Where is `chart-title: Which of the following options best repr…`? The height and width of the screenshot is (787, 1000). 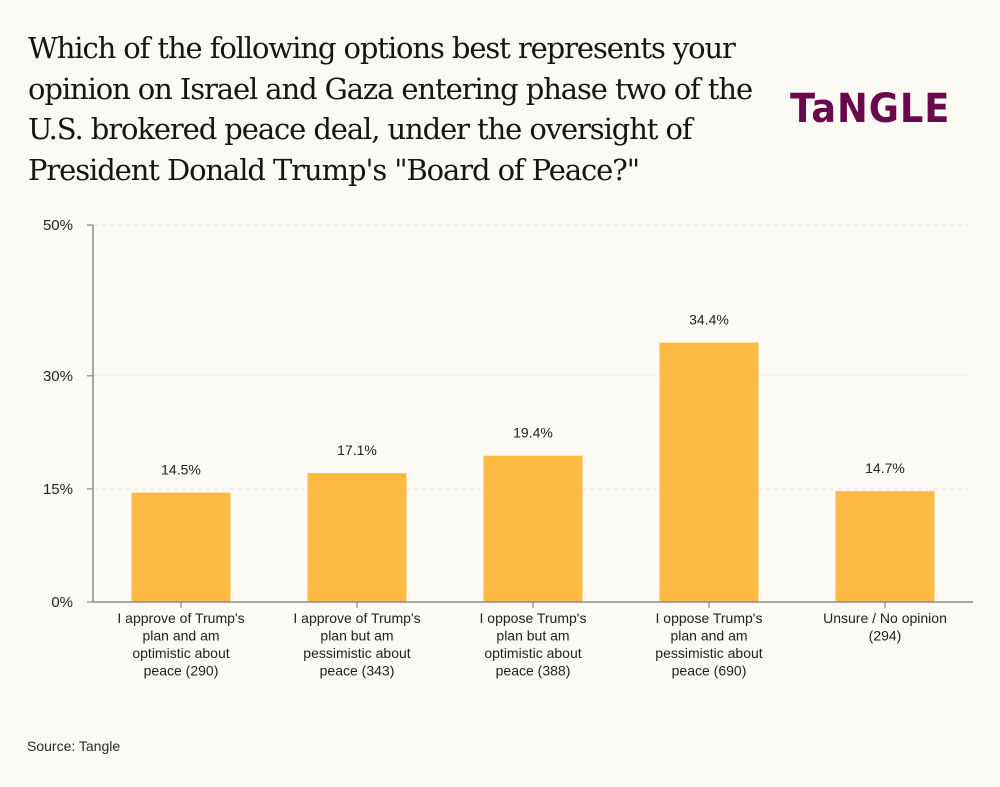 chart-title: Which of the following options best repr… is located at coordinates (390, 109).